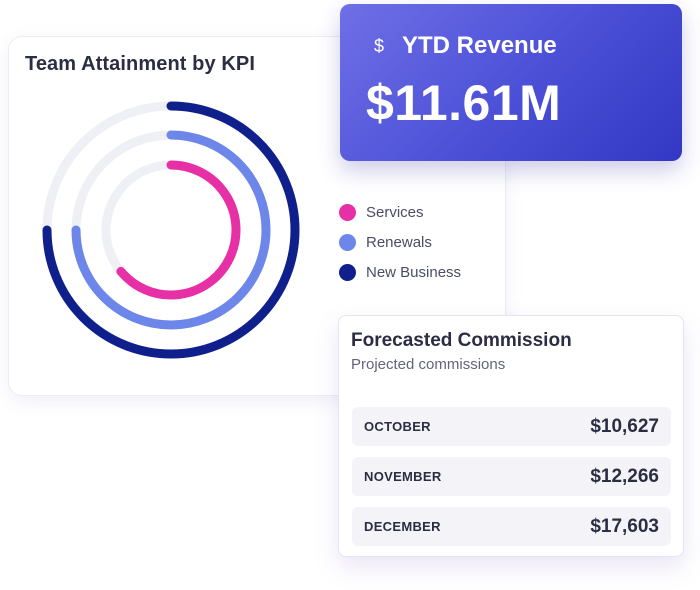 This screenshot has height=590, width=700. Describe the element at coordinates (403, 476) in the screenshot. I see `forecast-month: NOVEMBER` at that location.